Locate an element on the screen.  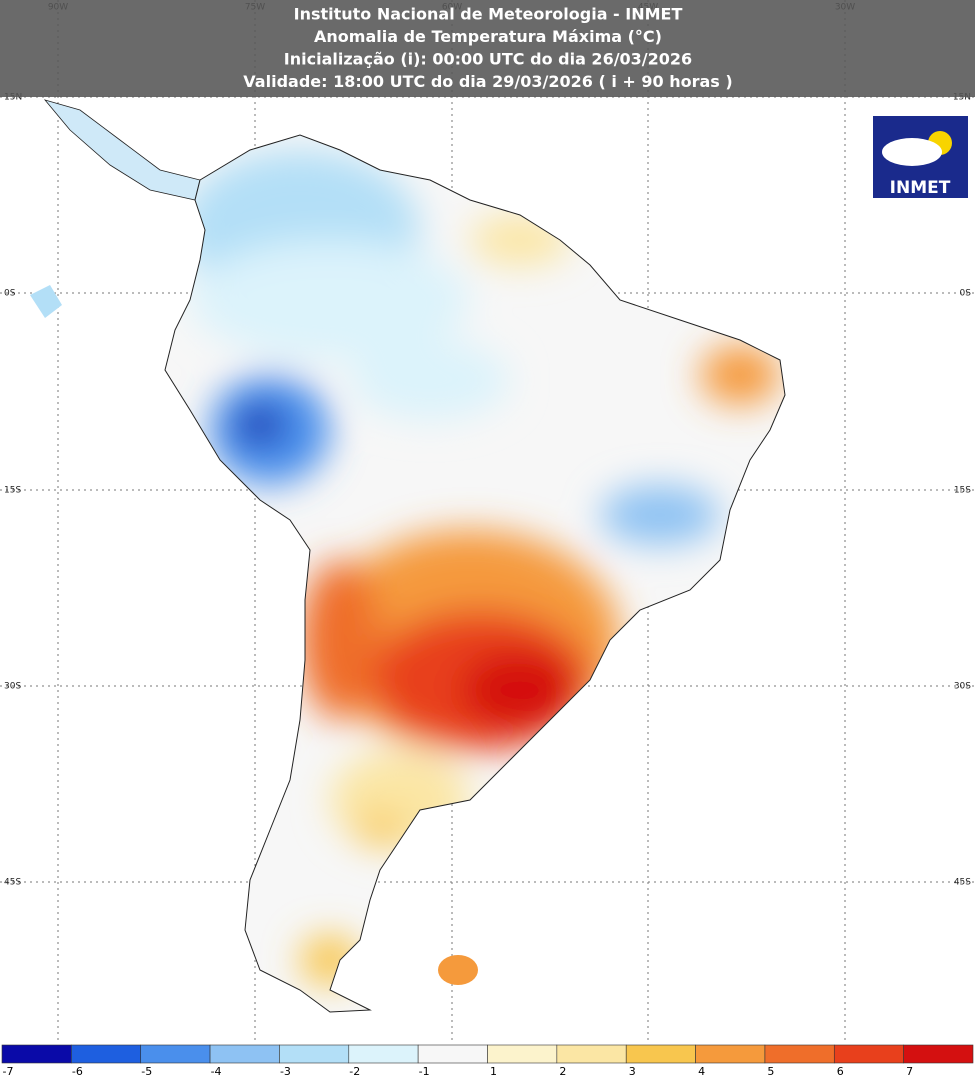
colorbar-label: 5 is located at coordinates (770, 1071).